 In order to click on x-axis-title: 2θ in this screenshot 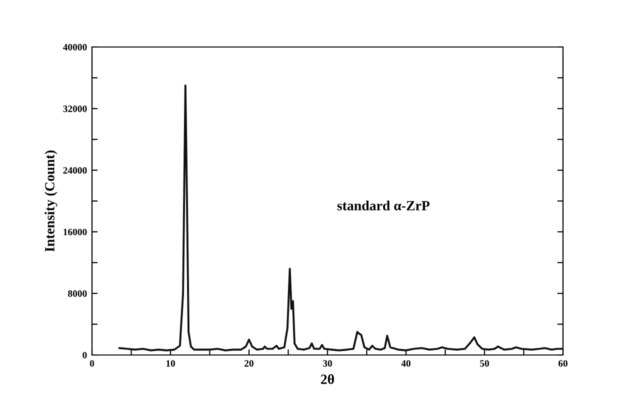, I will do `click(327, 379)`.